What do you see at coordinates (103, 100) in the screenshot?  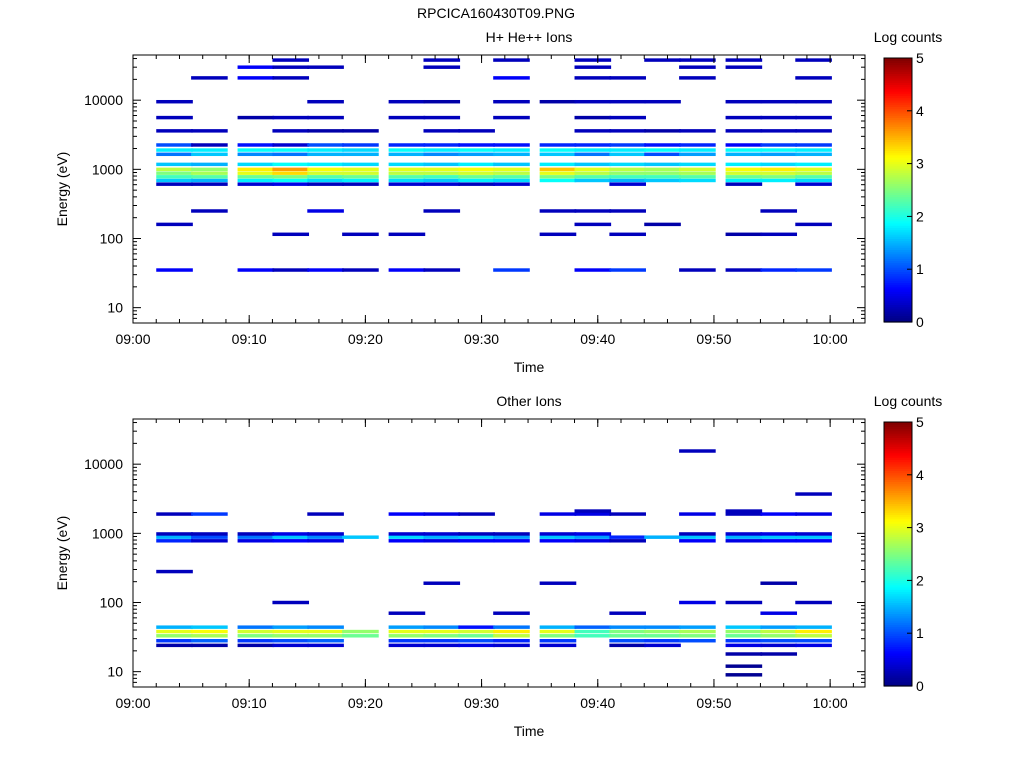 I see `y-tick-label: 10000` at bounding box center [103, 100].